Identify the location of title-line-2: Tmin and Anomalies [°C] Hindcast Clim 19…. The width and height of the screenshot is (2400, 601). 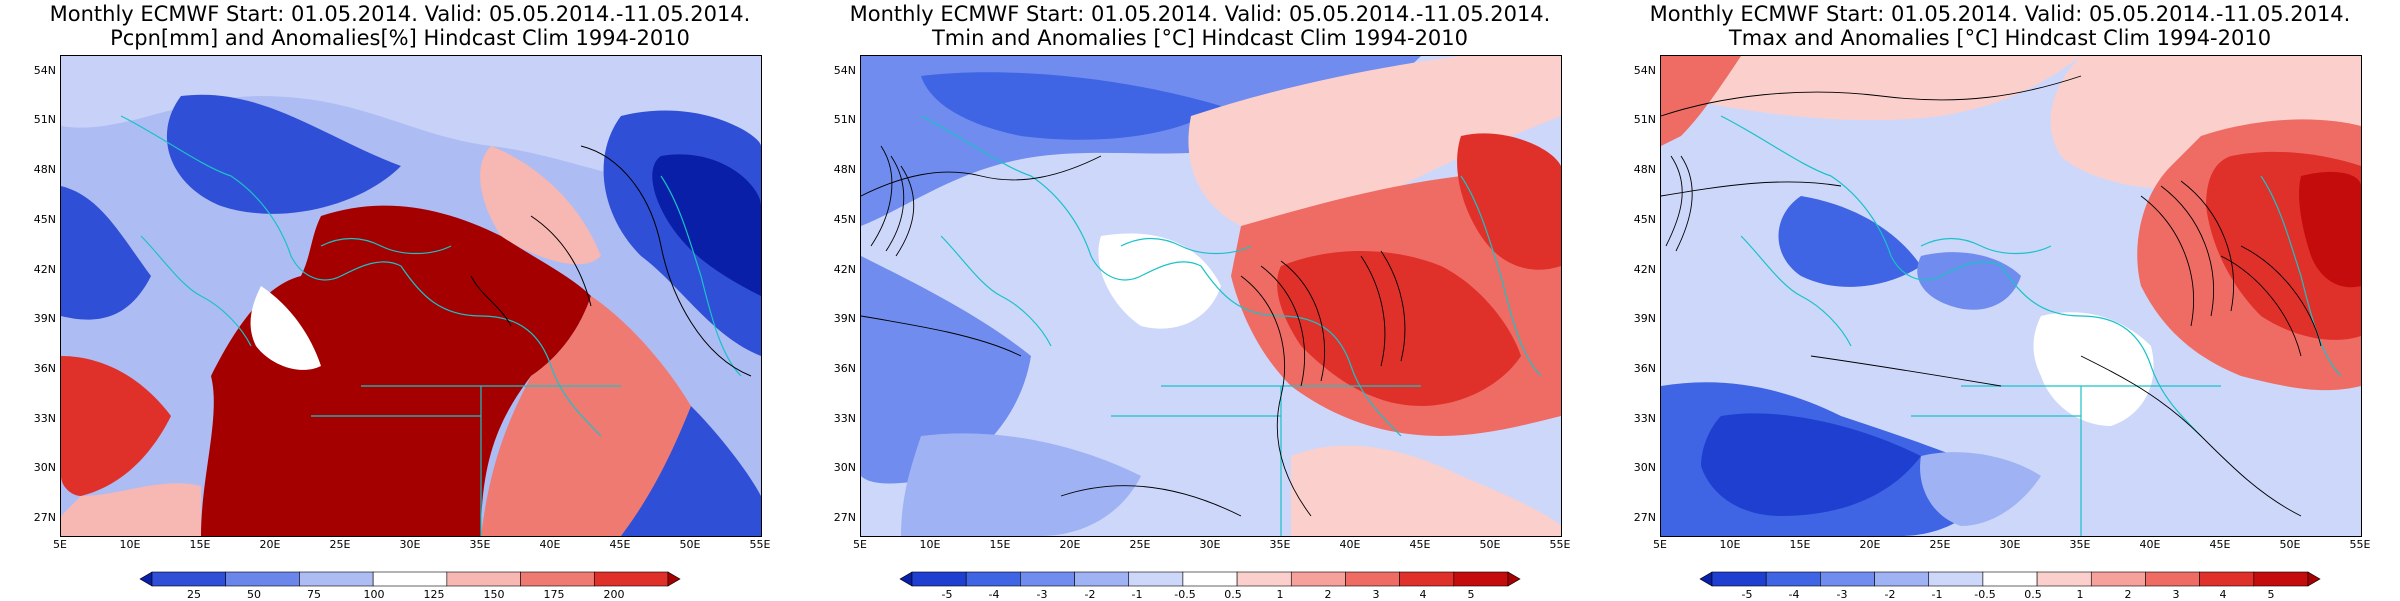
(1200, 38).